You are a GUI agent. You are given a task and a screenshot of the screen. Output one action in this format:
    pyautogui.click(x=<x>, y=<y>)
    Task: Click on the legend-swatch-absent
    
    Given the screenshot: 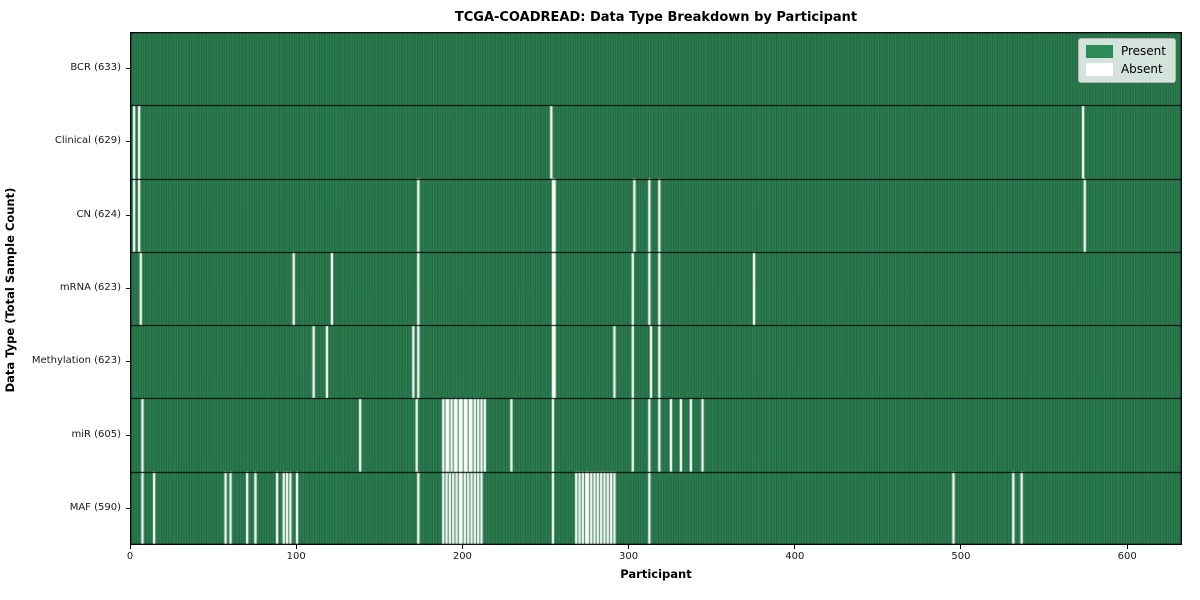 What is the action you would take?
    pyautogui.click(x=1099, y=69)
    